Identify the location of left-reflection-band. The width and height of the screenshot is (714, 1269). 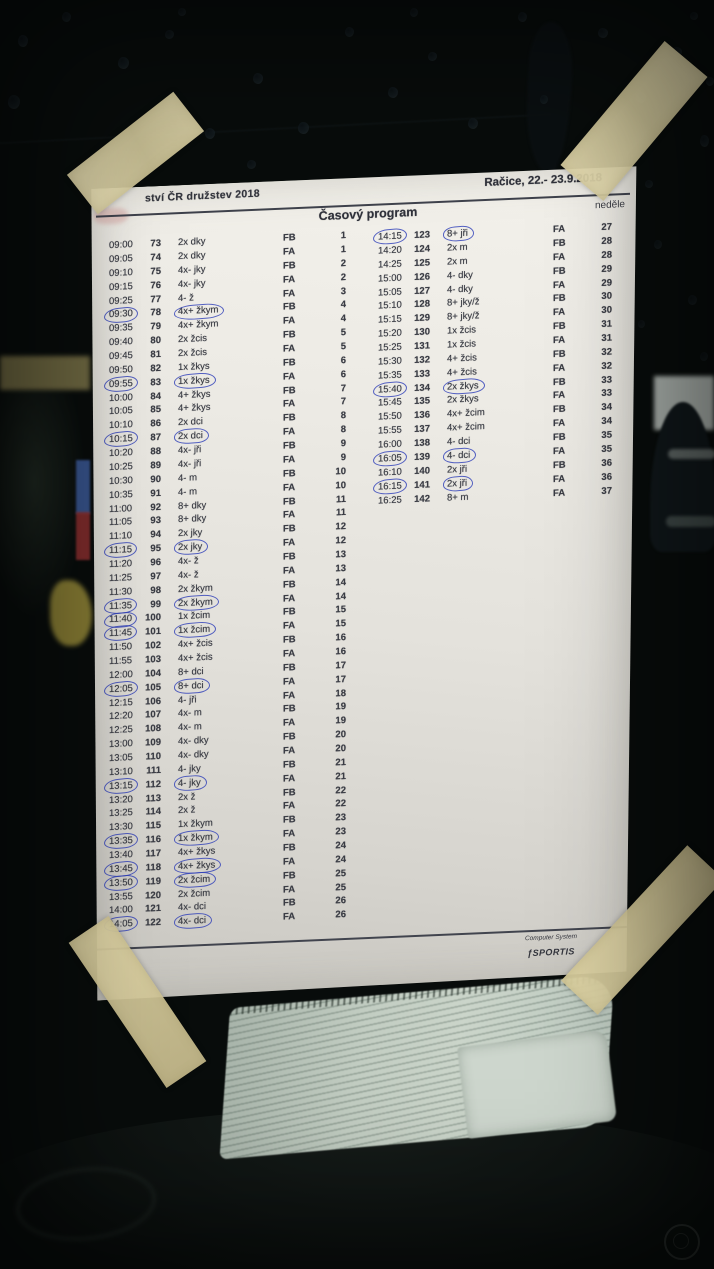
(45, 373).